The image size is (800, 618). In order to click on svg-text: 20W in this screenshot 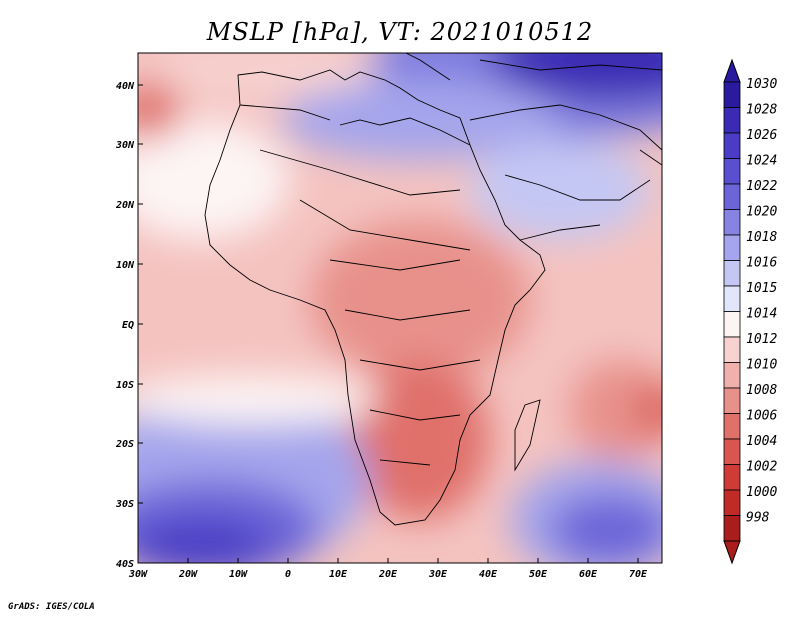, I will do `click(188, 574)`.